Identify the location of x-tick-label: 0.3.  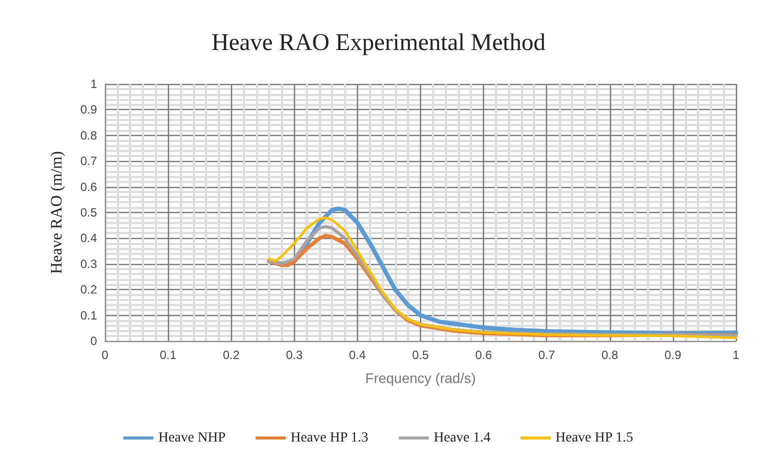
(294, 355).